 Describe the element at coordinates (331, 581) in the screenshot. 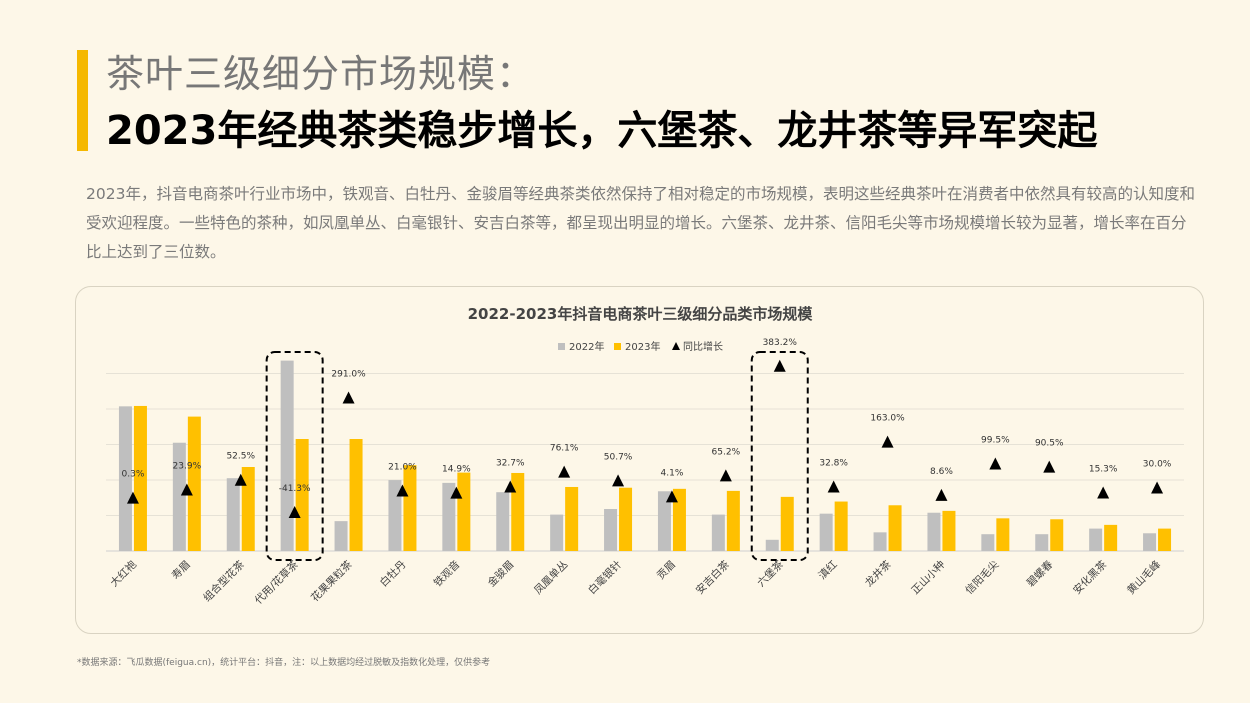

I see `category-label: 花果果粒茶` at that location.